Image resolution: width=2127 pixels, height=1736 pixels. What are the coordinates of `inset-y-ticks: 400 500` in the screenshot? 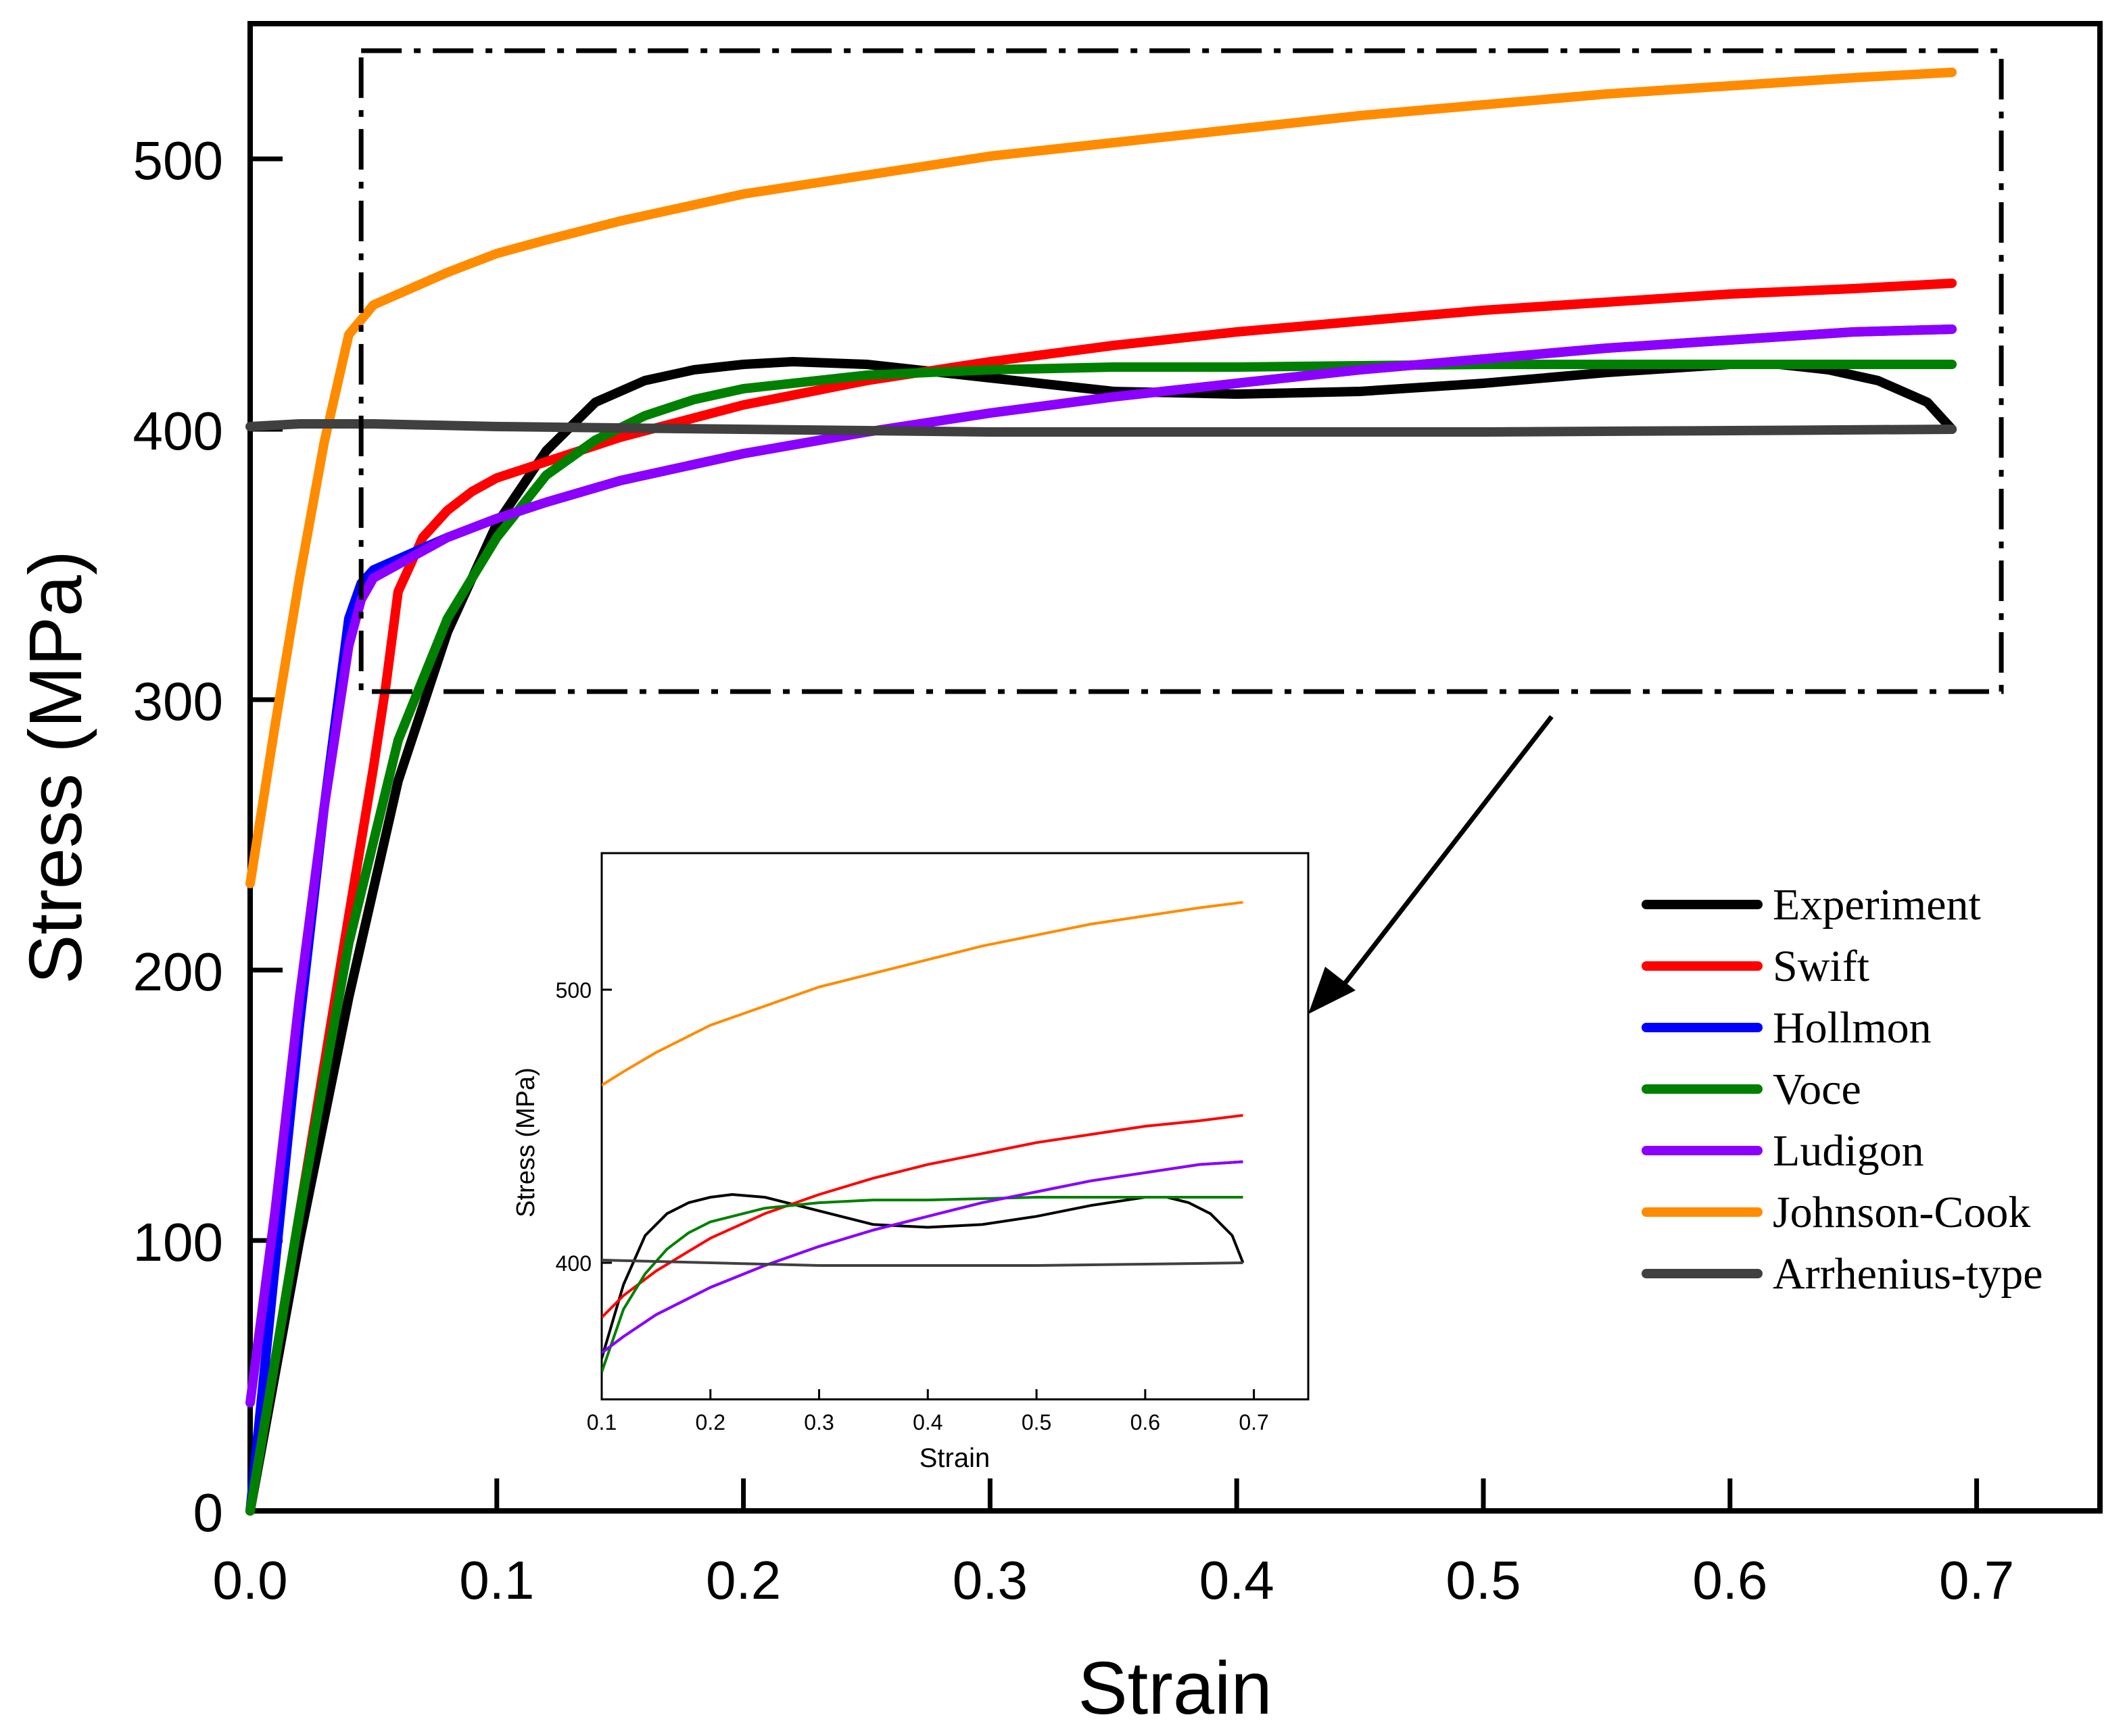 It's located at (584, 1127).